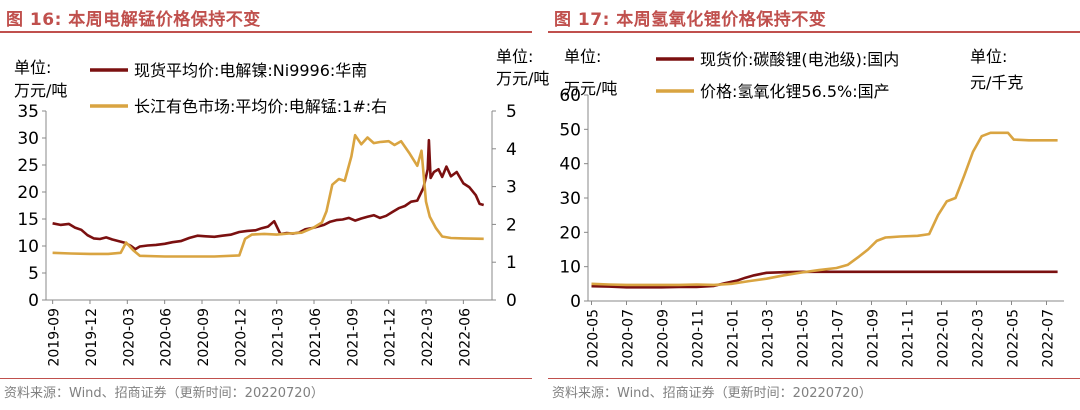  What do you see at coordinates (795, 91) in the screenshot?
I see `legend-label: 价格:氢氧化锂56.5%:国产` at bounding box center [795, 91].